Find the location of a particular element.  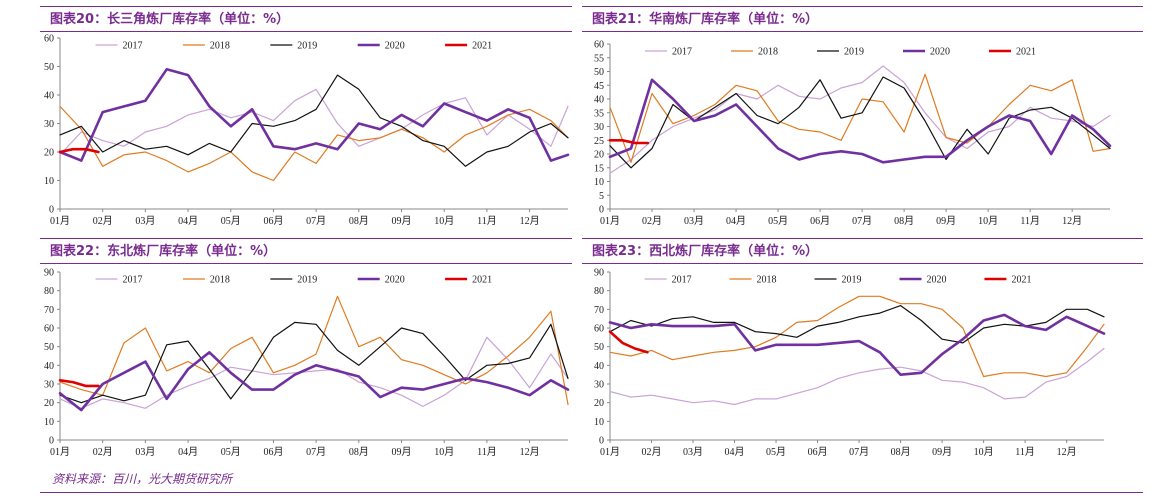

y-tick-label: 50 is located at coordinates (599, 347).